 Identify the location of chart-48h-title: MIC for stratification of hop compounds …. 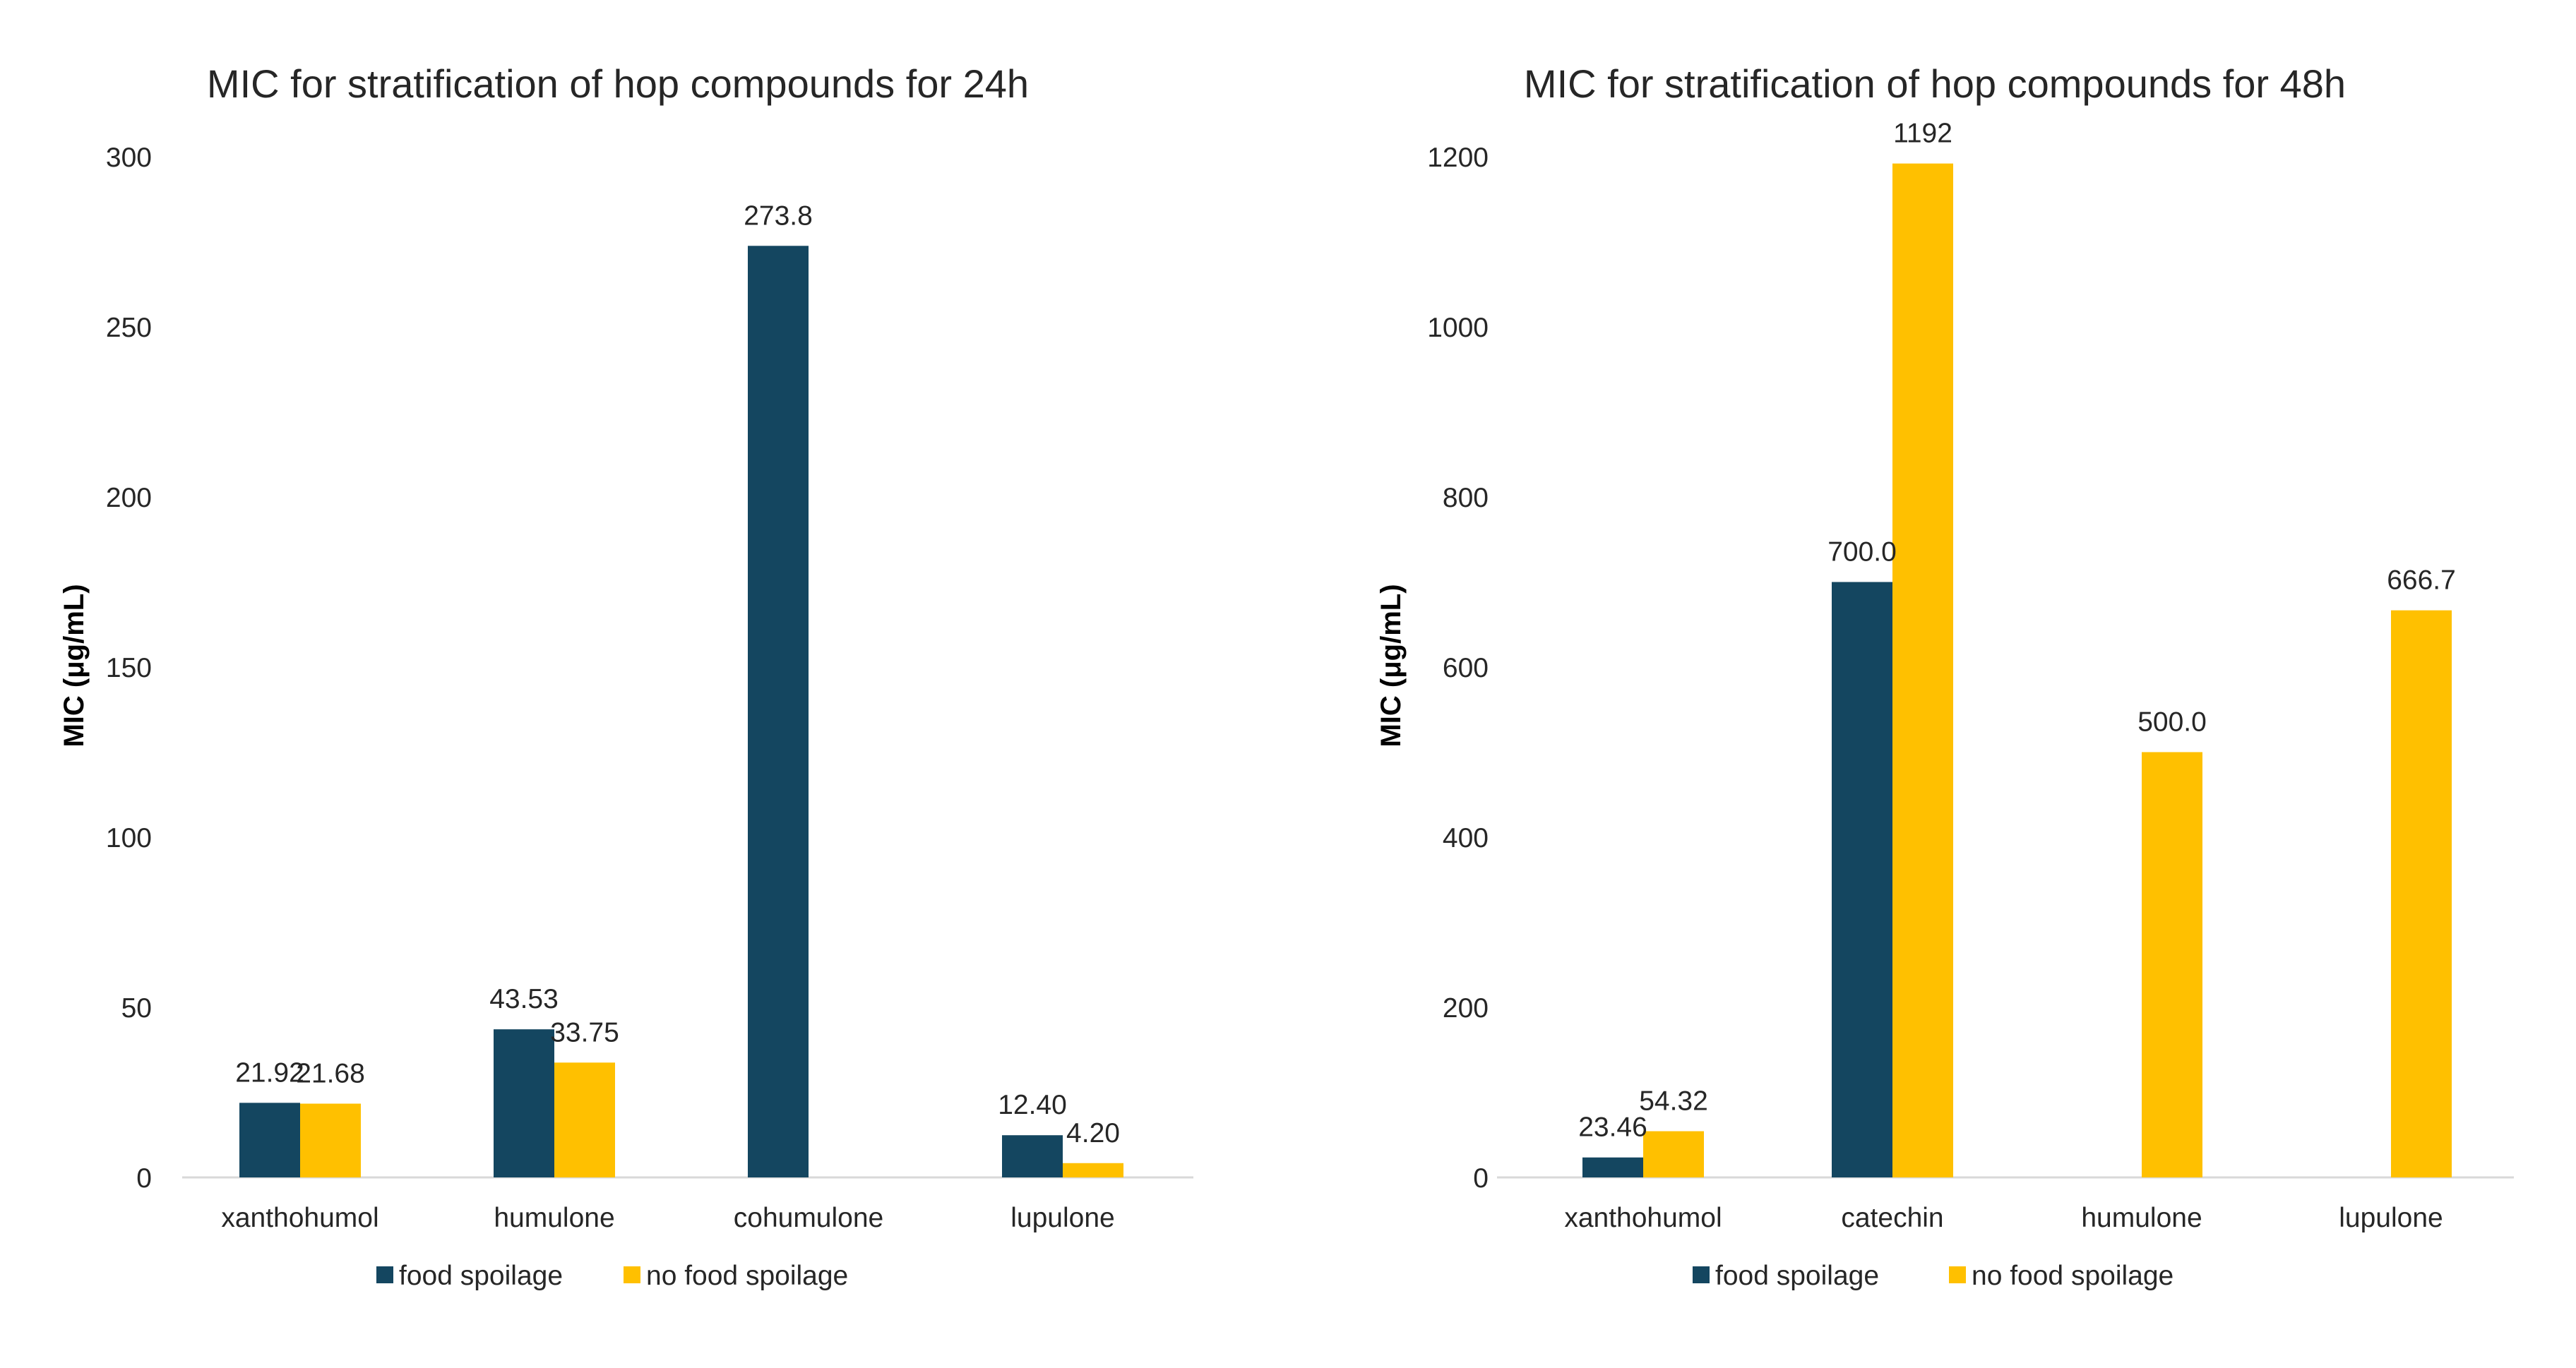
(1935, 84).